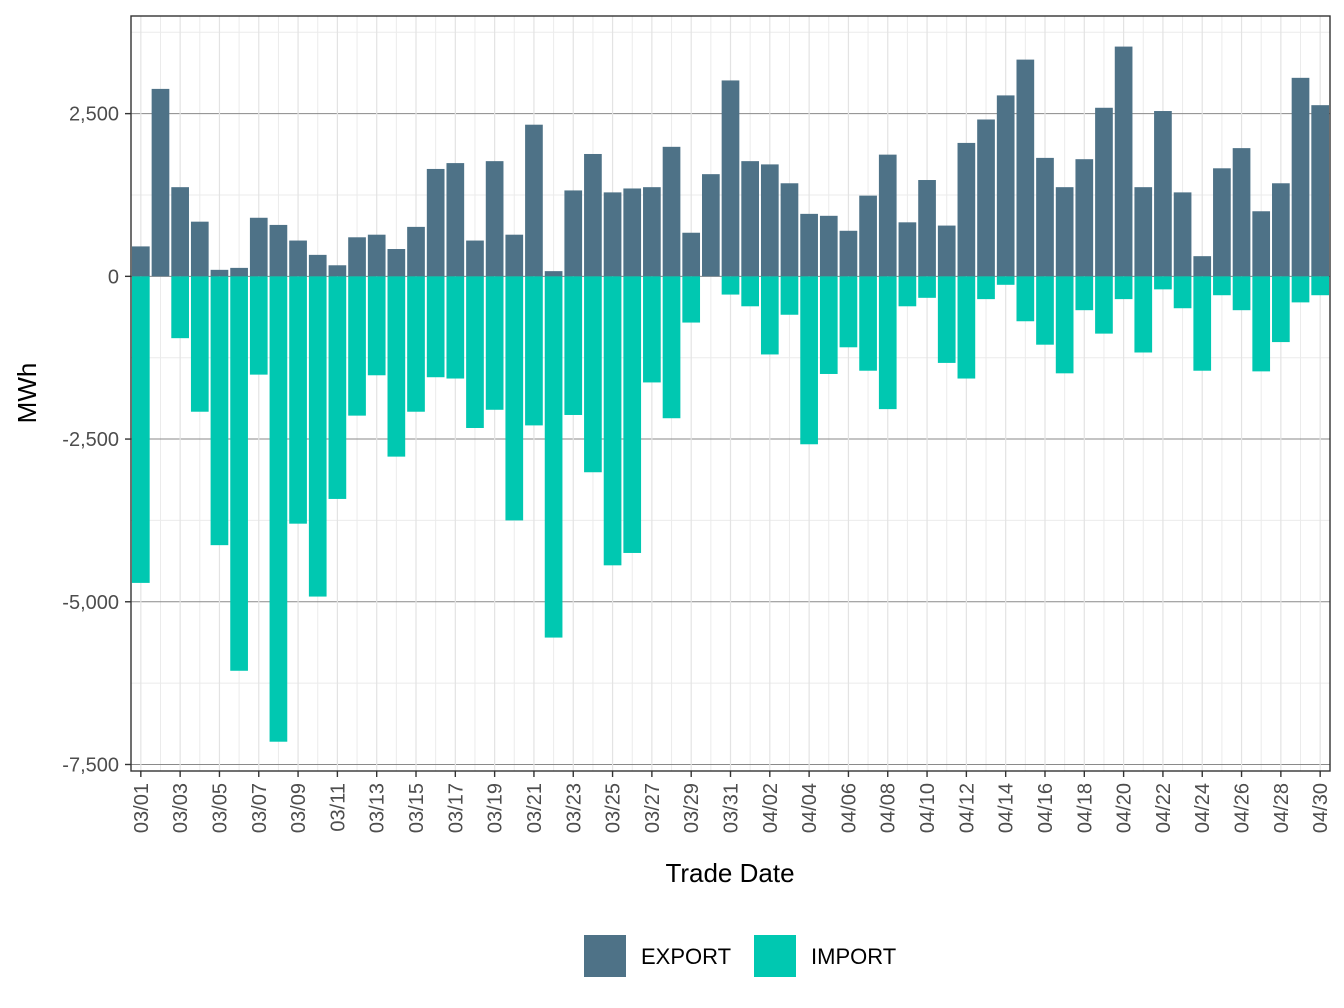 This screenshot has width=1344, height=1008. What do you see at coordinates (740, 956) in the screenshot?
I see `legend: EXPORT IMPORT` at bounding box center [740, 956].